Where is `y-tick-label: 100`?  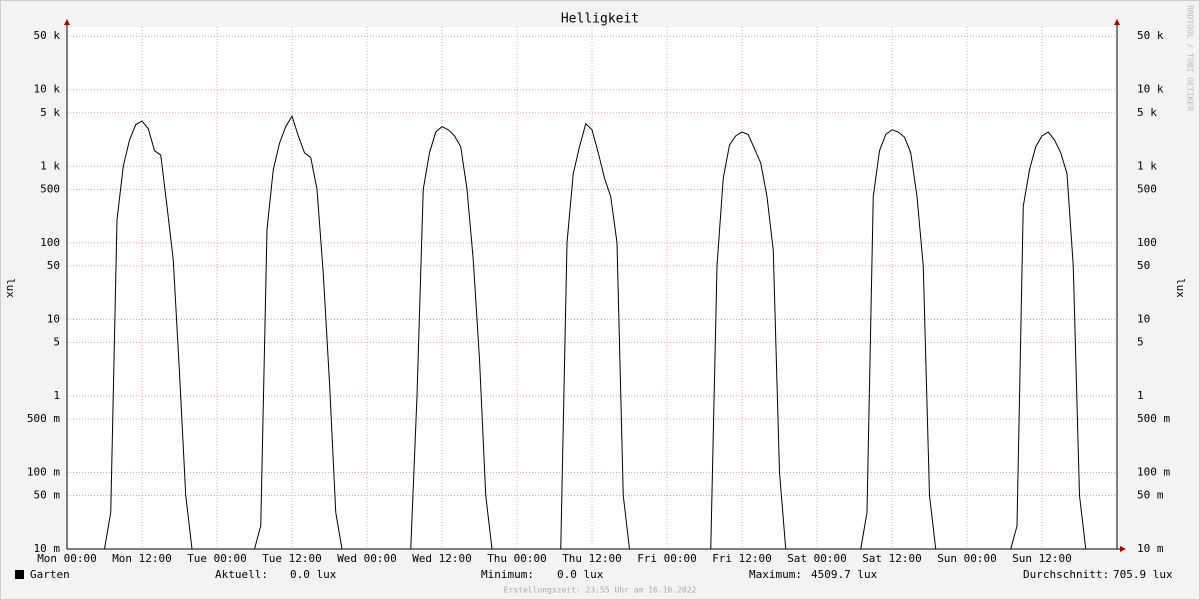
y-tick-label: 100 is located at coordinates (50, 242).